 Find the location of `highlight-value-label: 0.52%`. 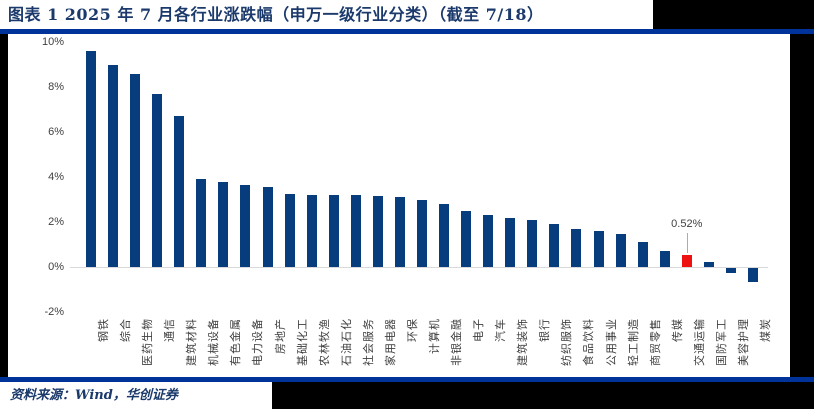

highlight-value-label: 0.52% is located at coordinates (687, 224).